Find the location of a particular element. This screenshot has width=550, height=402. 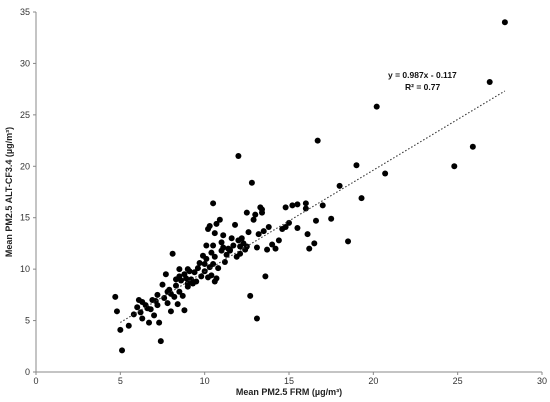

y-tick-label: 15 is located at coordinates (25, 218).